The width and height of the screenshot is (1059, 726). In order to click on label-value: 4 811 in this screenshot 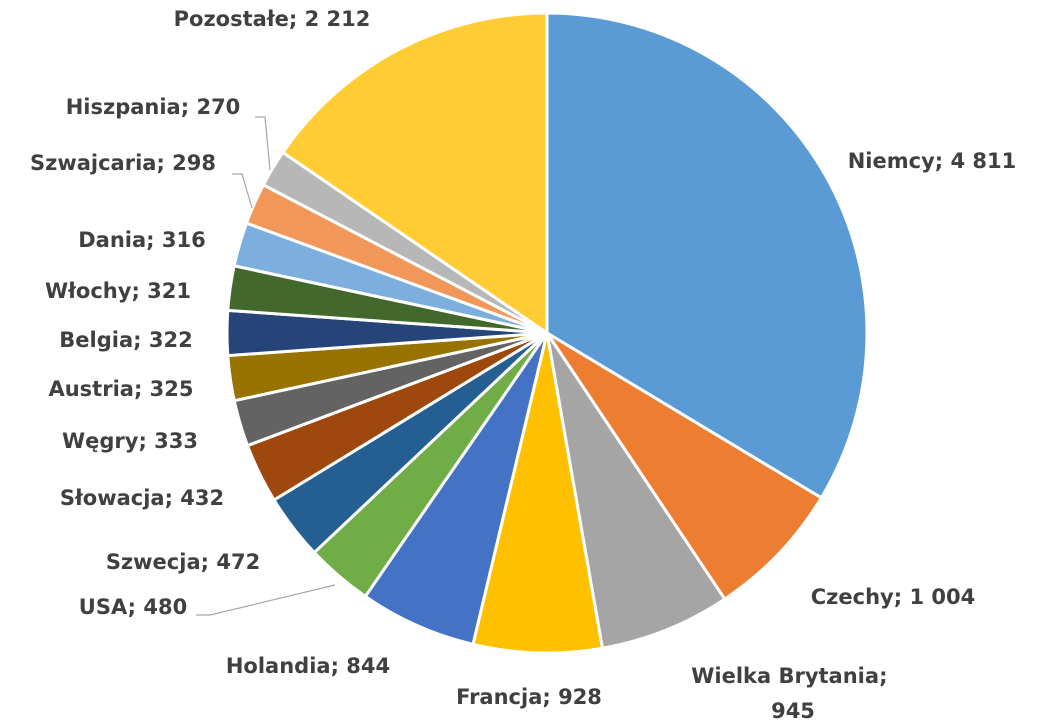, I will do `click(984, 161)`.